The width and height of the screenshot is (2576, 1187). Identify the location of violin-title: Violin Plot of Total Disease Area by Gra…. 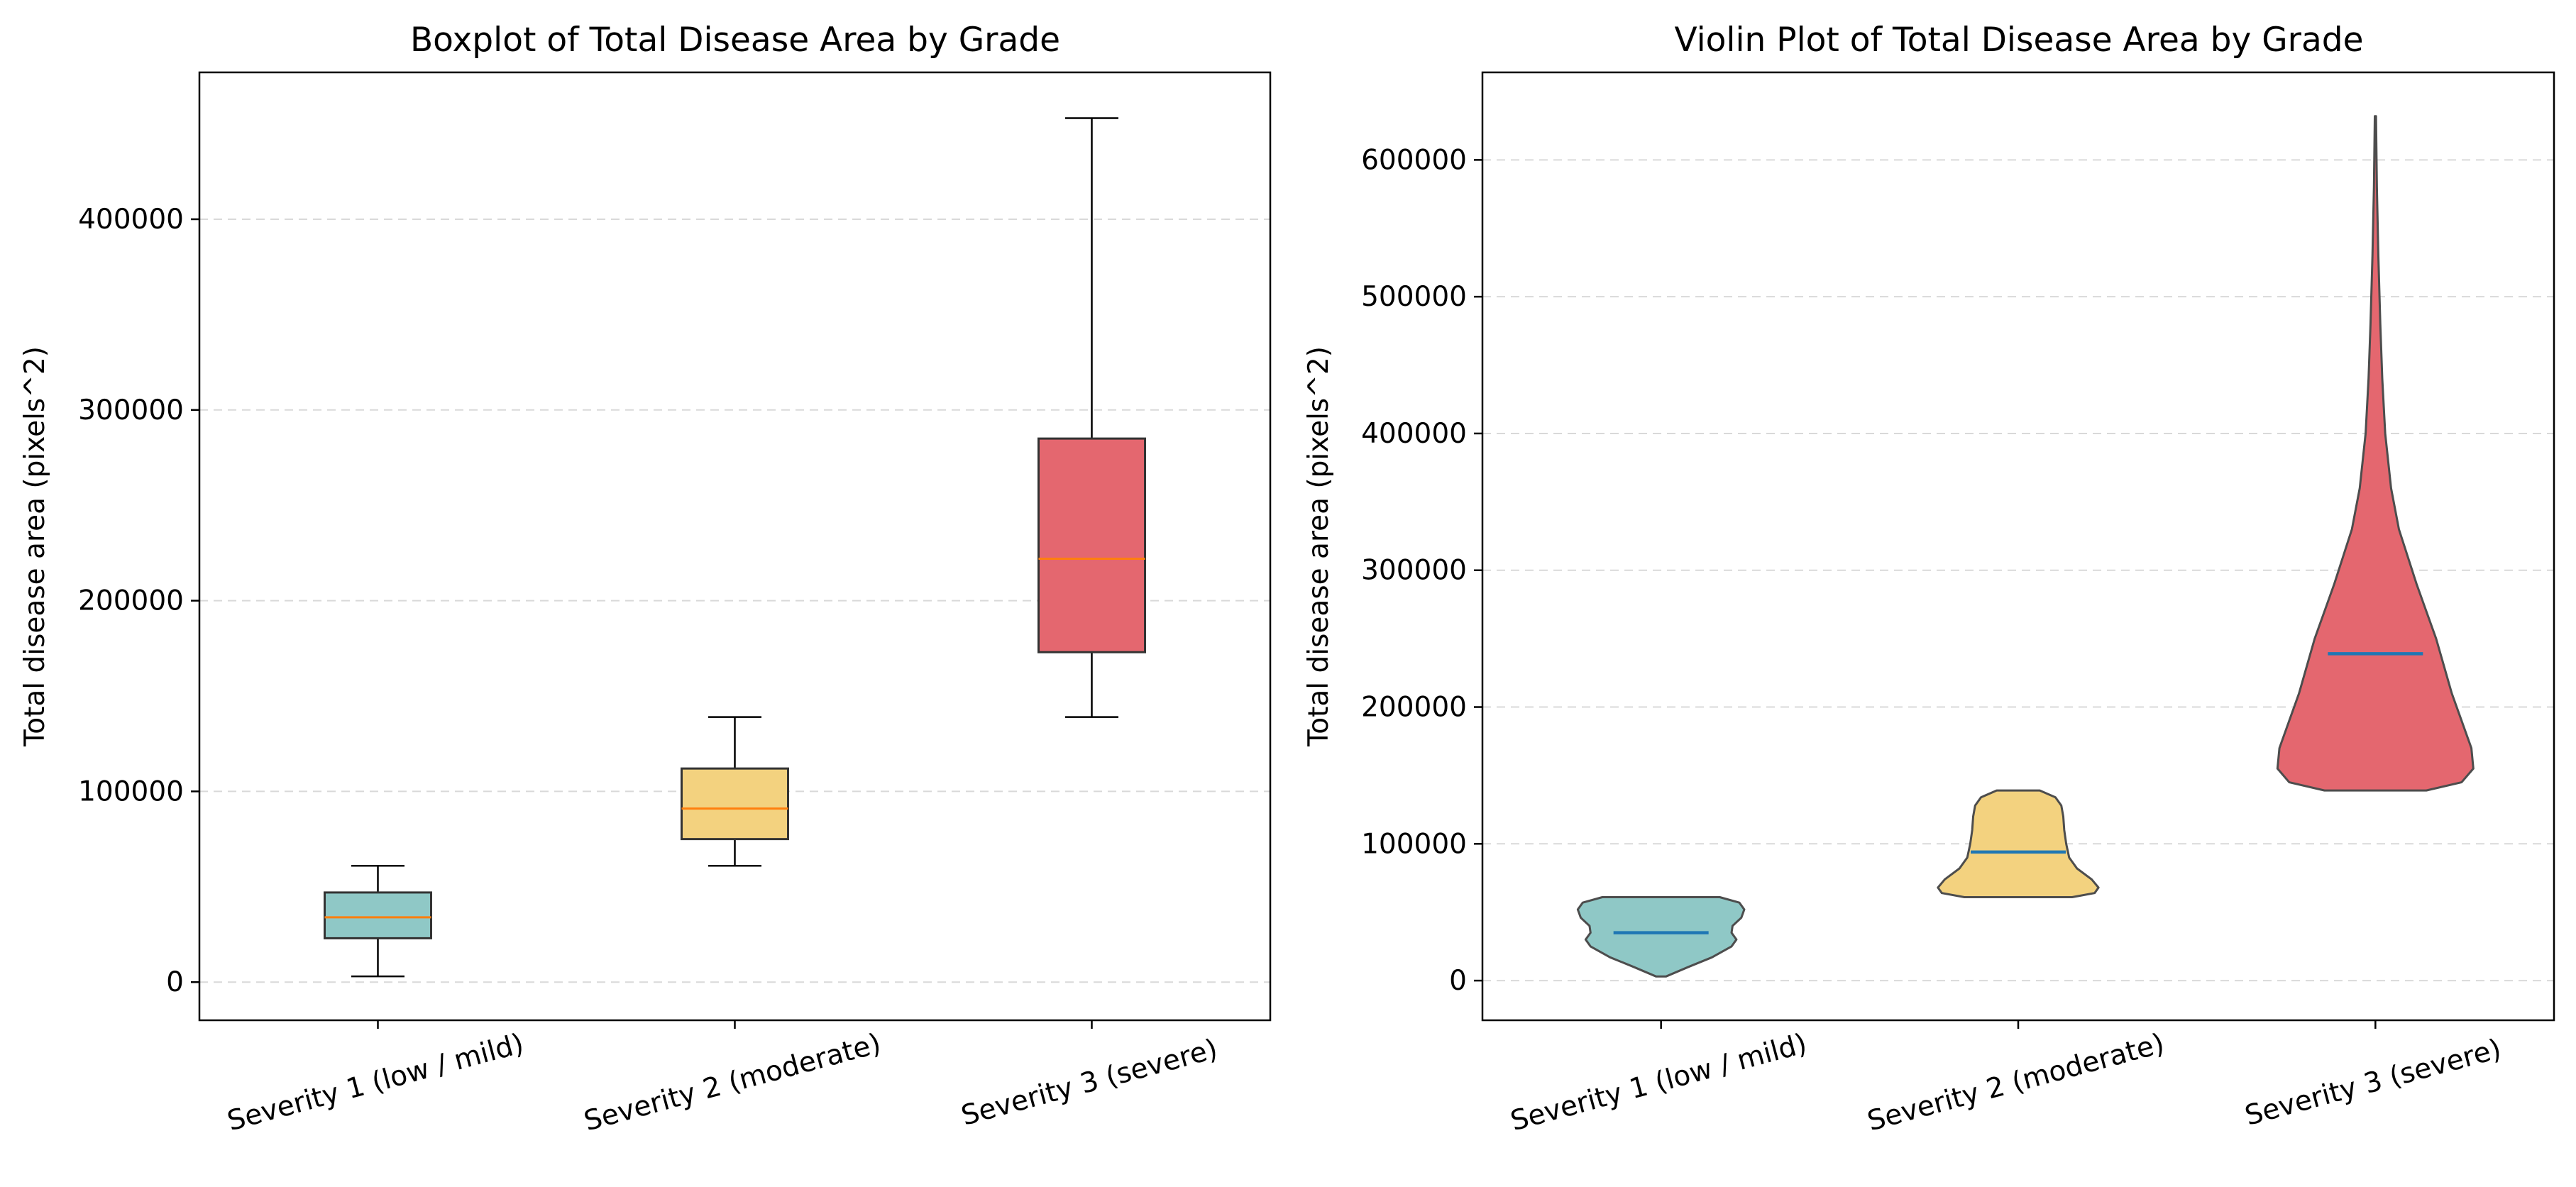
(2018, 40).